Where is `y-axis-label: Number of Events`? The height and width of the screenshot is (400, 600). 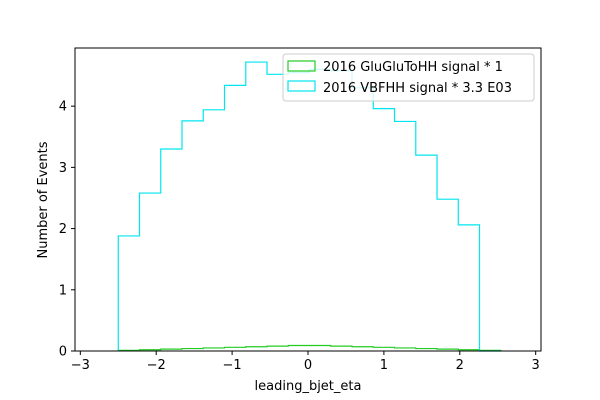
y-axis-label: Number of Events is located at coordinates (43, 199).